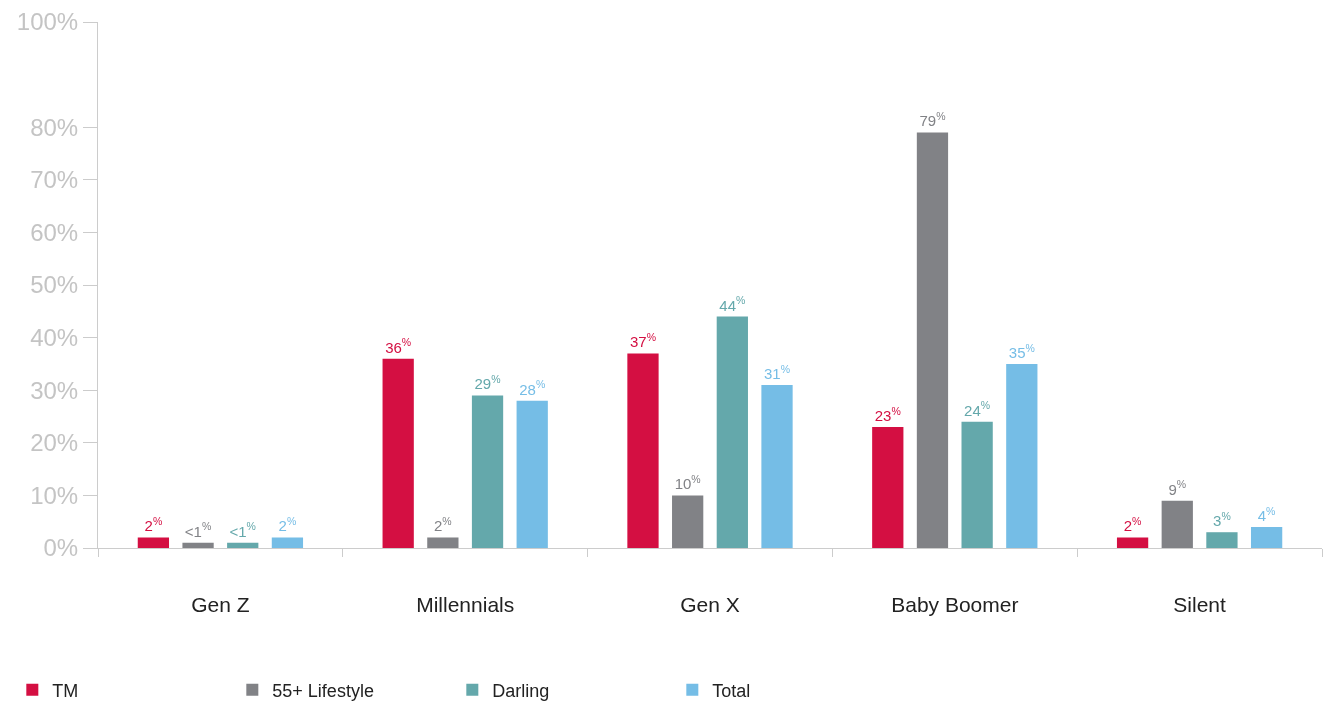  What do you see at coordinates (220, 605) in the screenshot?
I see `x-tick-label: Gen Z` at bounding box center [220, 605].